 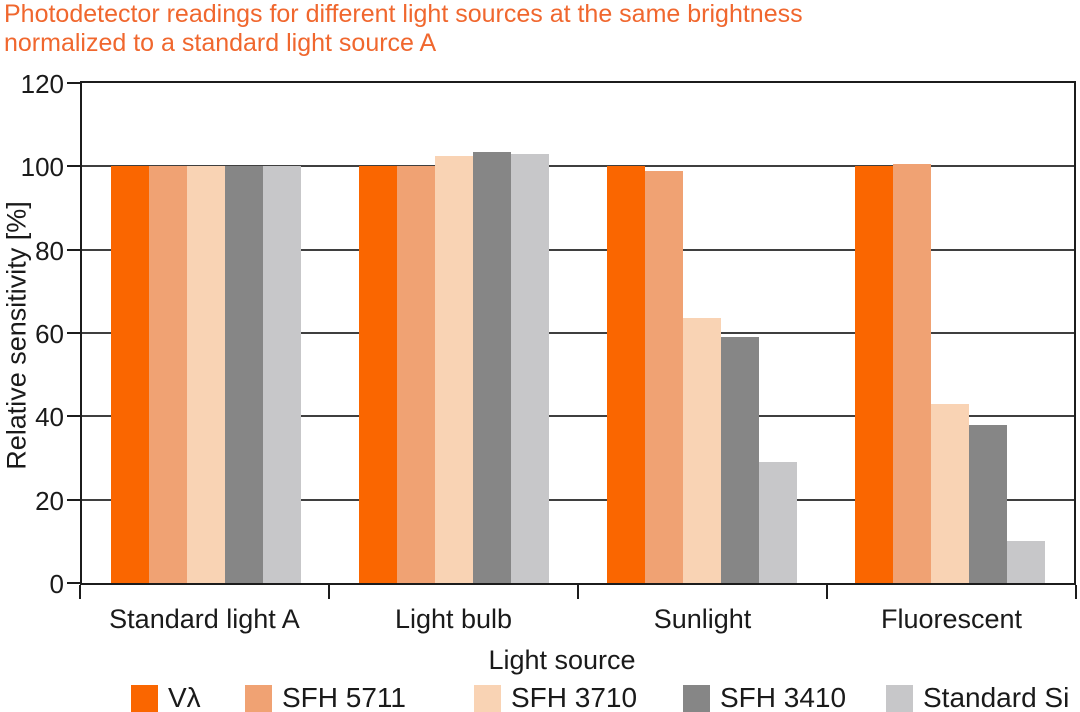 I want to click on y-tick-label-0: 0, so click(x=56, y=584).